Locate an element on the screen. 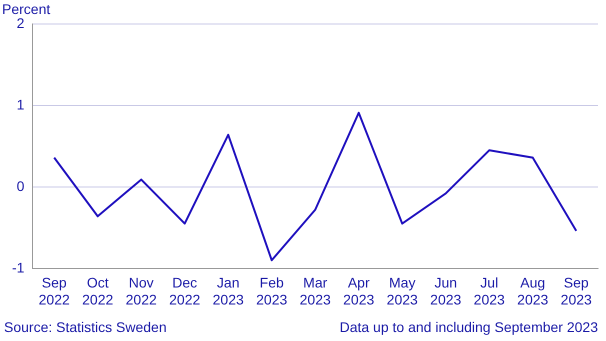 This screenshot has width=606, height=341. x-tick-label: Mar 2023 is located at coordinates (316, 291).